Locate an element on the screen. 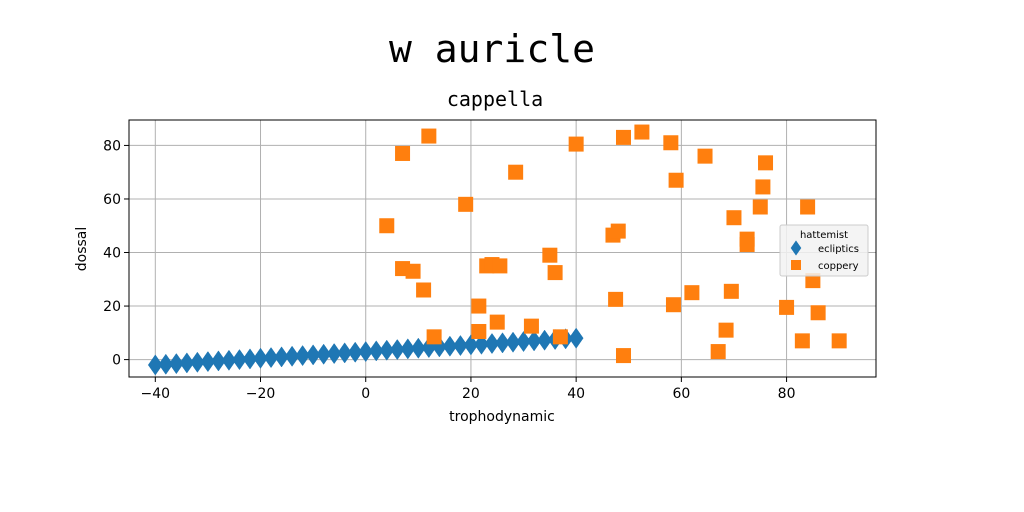 The image size is (1024, 512). legend-label-ecliptics: ecliptics is located at coordinates (838, 249).